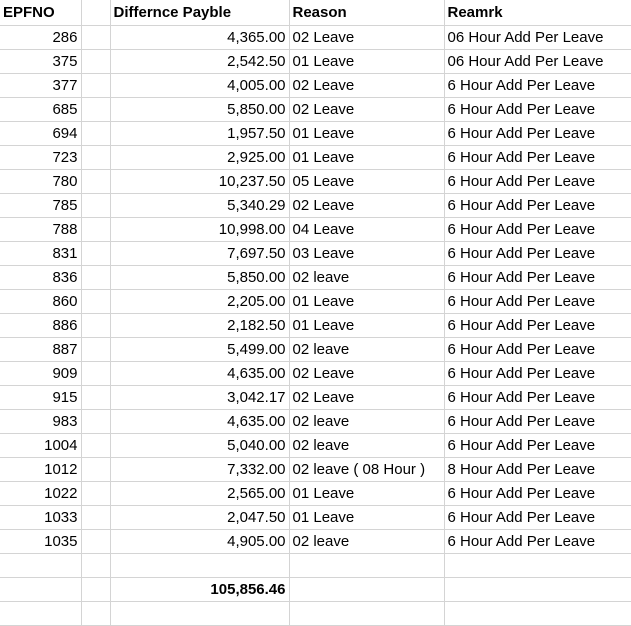  Describe the element at coordinates (200, 157) in the screenshot. I see `payable-cell: 2,925.00` at that location.